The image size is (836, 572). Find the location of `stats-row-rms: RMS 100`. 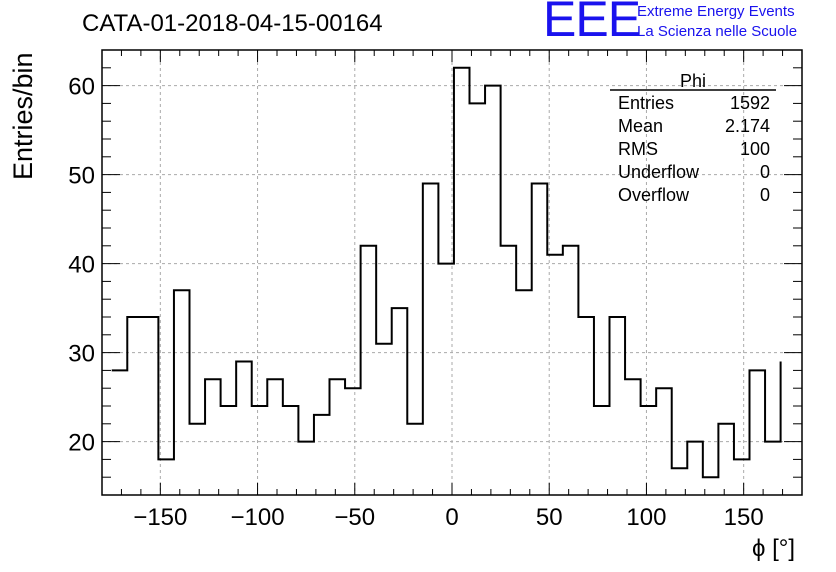

stats-row-rms: RMS 100 is located at coordinates (694, 150).